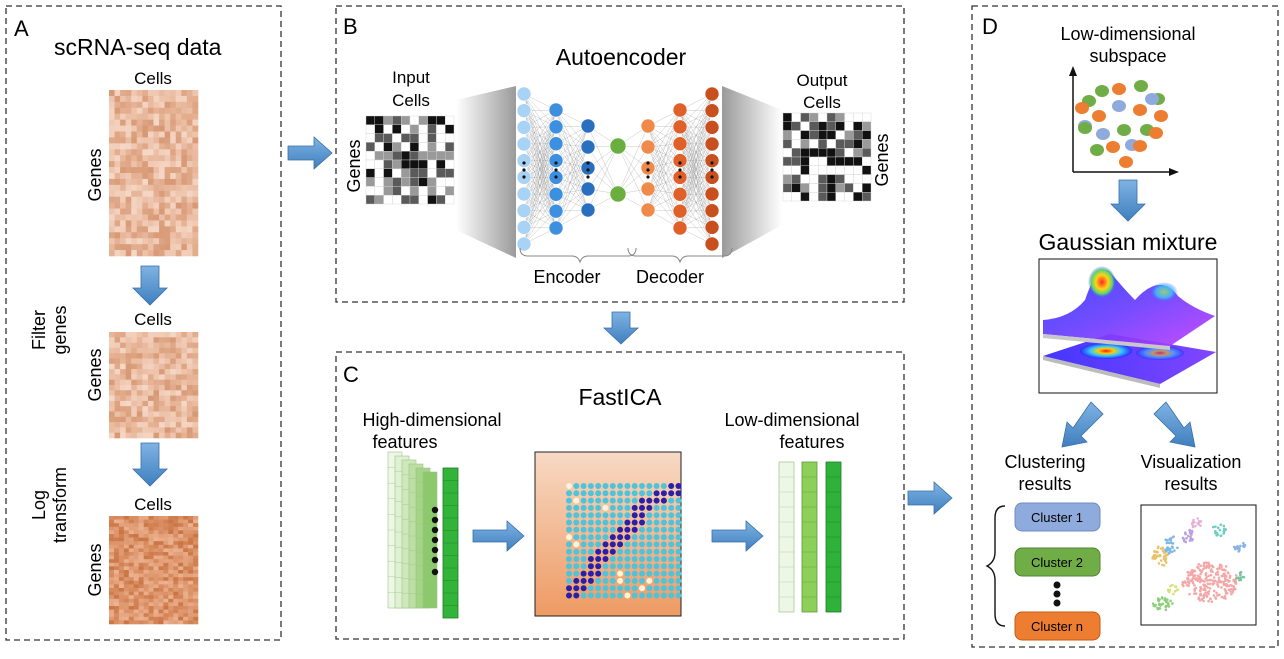  I want to click on filter-genes-label-1: Filter, so click(39, 330).